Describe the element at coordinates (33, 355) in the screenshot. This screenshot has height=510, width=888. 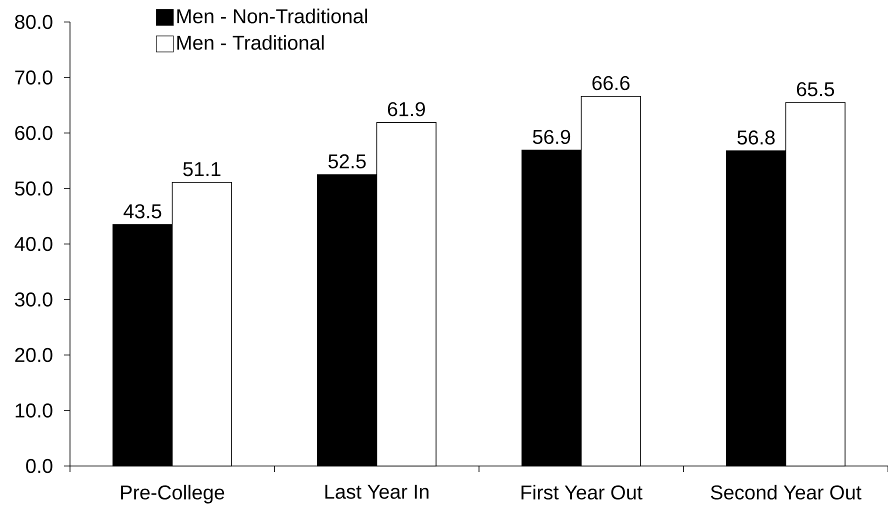
I see `y-tick-label: 20.0` at that location.